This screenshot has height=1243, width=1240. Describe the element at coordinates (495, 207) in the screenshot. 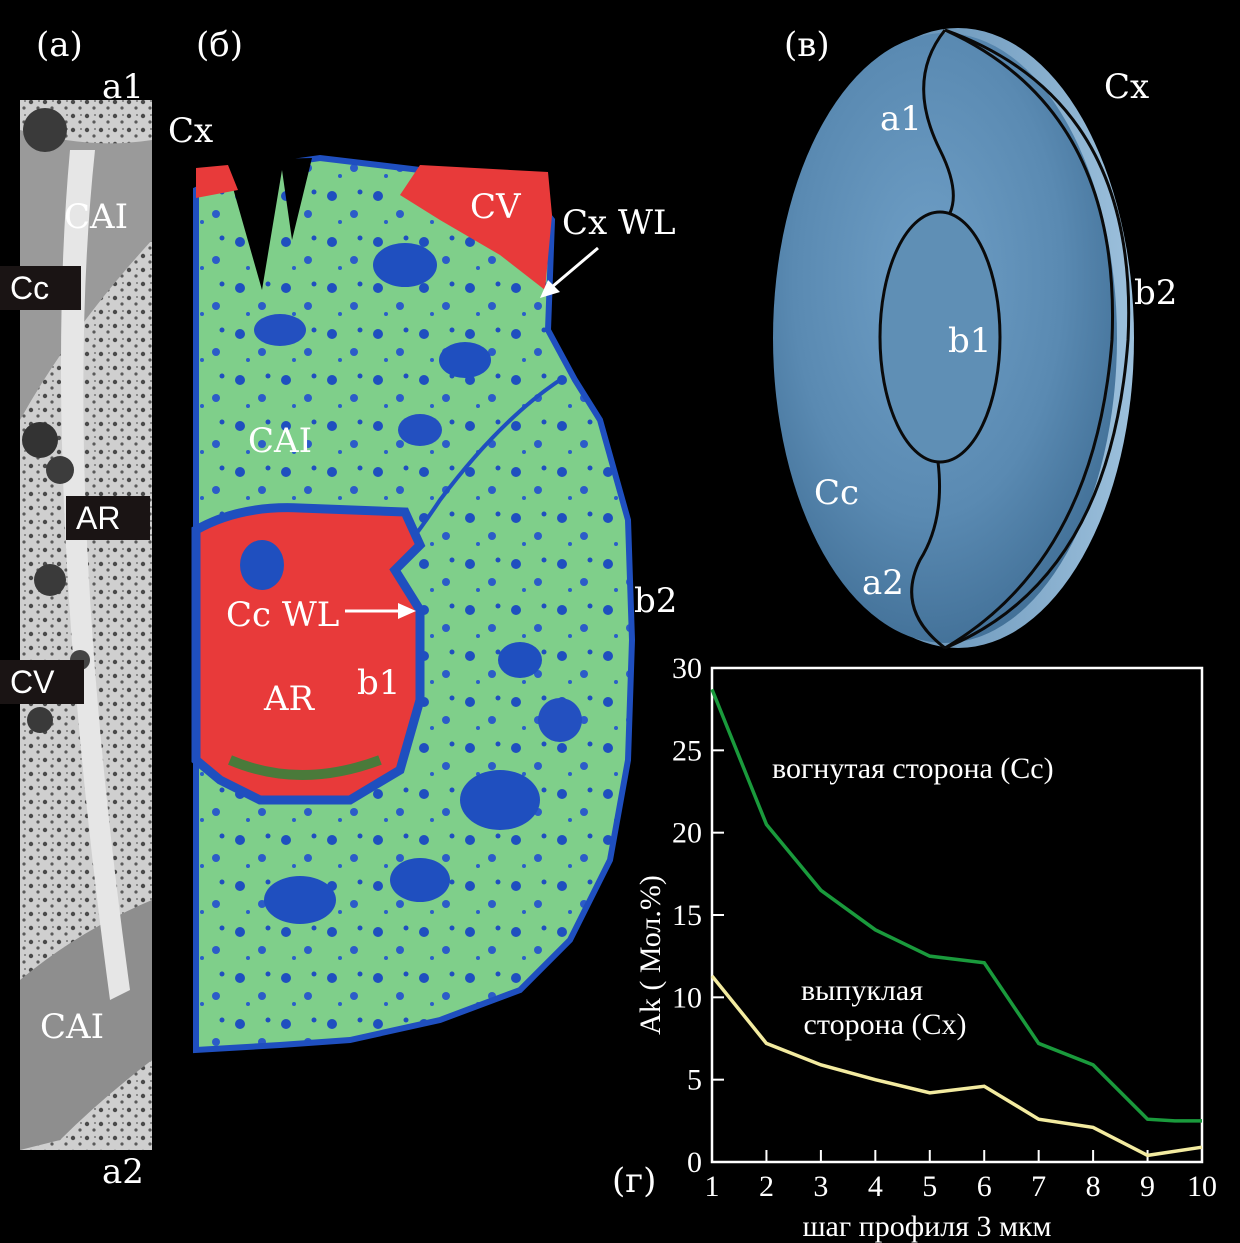

I see `panel-b-cv-label: CV` at that location.